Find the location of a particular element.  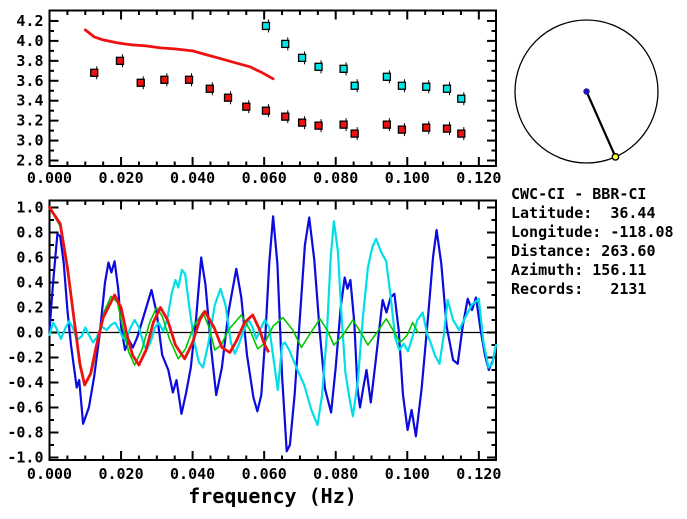

dial-circle is located at coordinates (586, 91).